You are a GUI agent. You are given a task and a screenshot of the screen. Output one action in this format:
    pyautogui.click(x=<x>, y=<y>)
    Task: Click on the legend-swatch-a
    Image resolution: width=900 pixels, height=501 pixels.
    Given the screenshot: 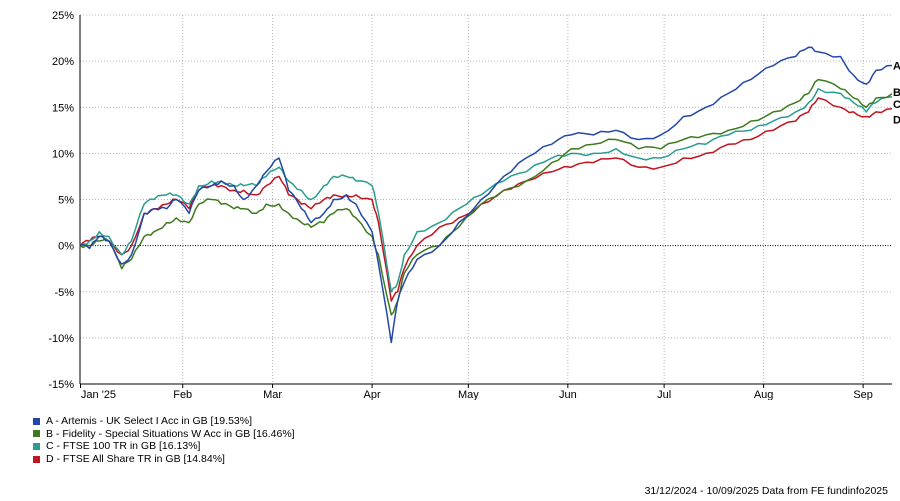 What is the action you would take?
    pyautogui.click(x=36, y=421)
    